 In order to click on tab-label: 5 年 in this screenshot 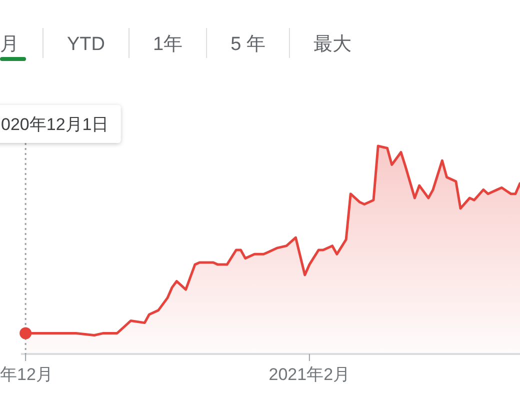, I will do `click(248, 44)`.